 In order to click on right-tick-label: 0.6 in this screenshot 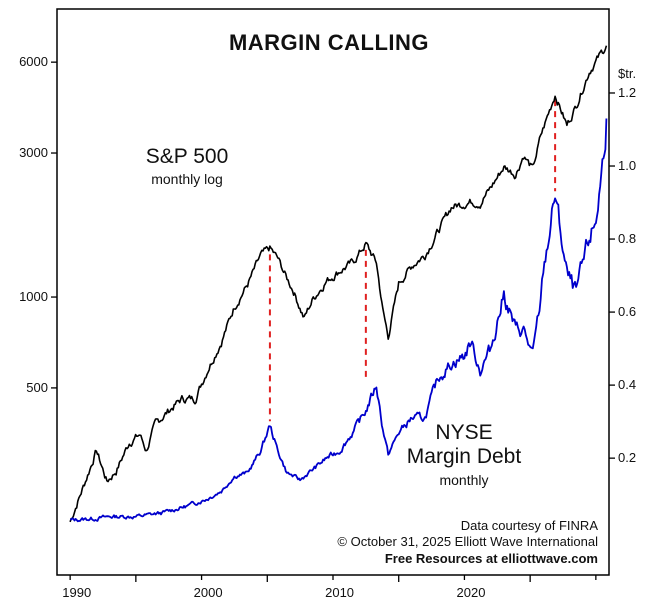, I will do `click(627, 311)`.